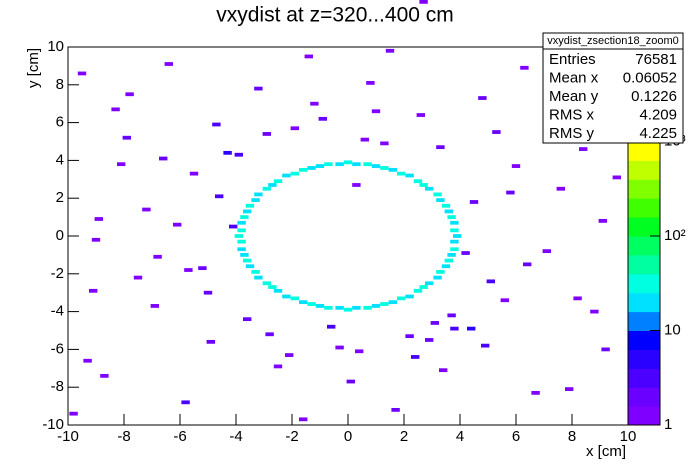 Image resolution: width=696 pixels, height=472 pixels. Describe the element at coordinates (60, 235) in the screenshot. I see `y-tick-label: 0` at that location.